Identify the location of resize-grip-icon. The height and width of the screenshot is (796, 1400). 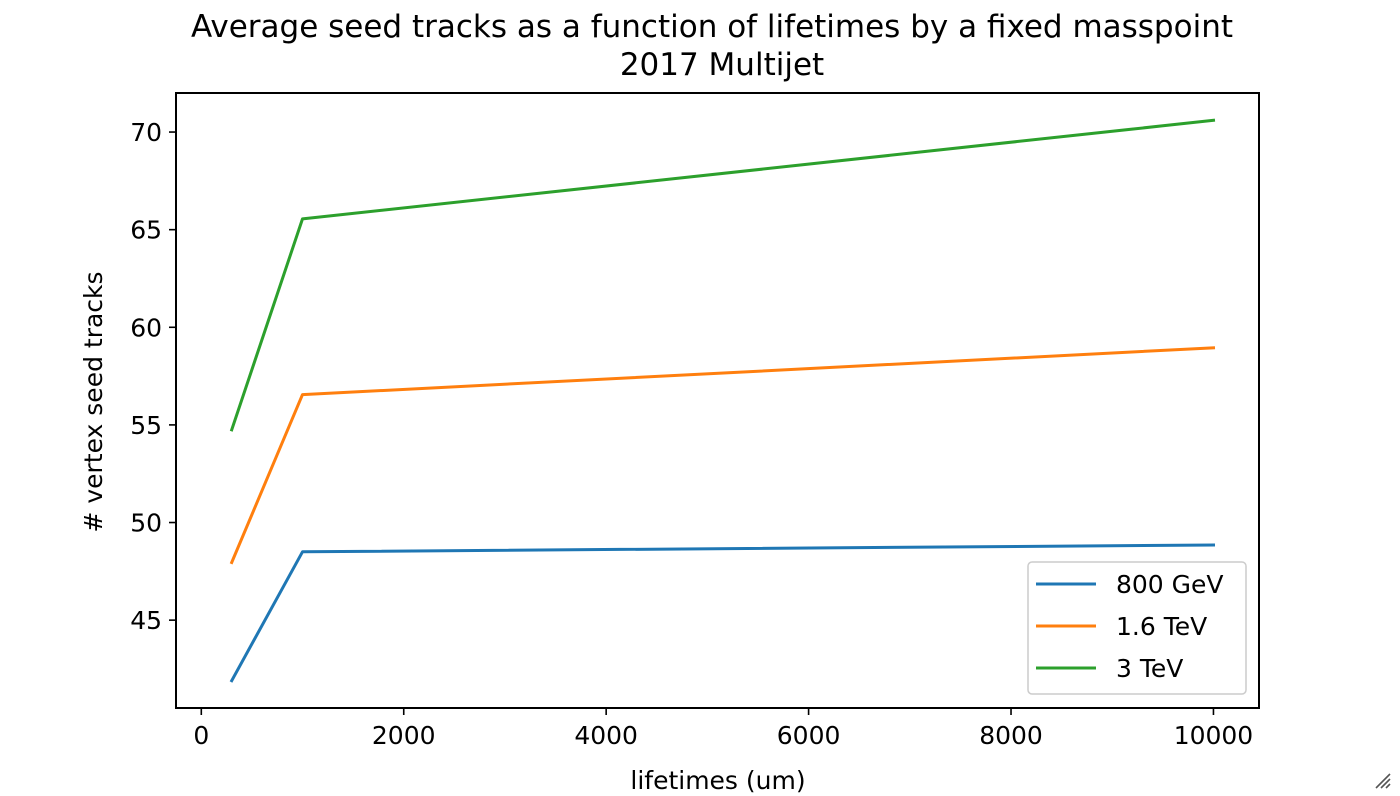
(1383, 781).